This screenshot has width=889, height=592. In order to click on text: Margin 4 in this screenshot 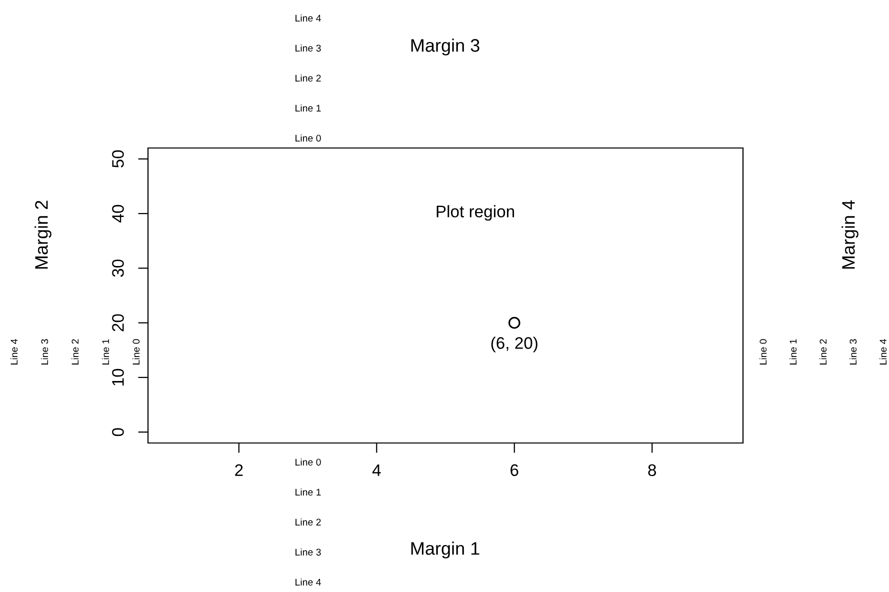, I will do `click(850, 234)`.